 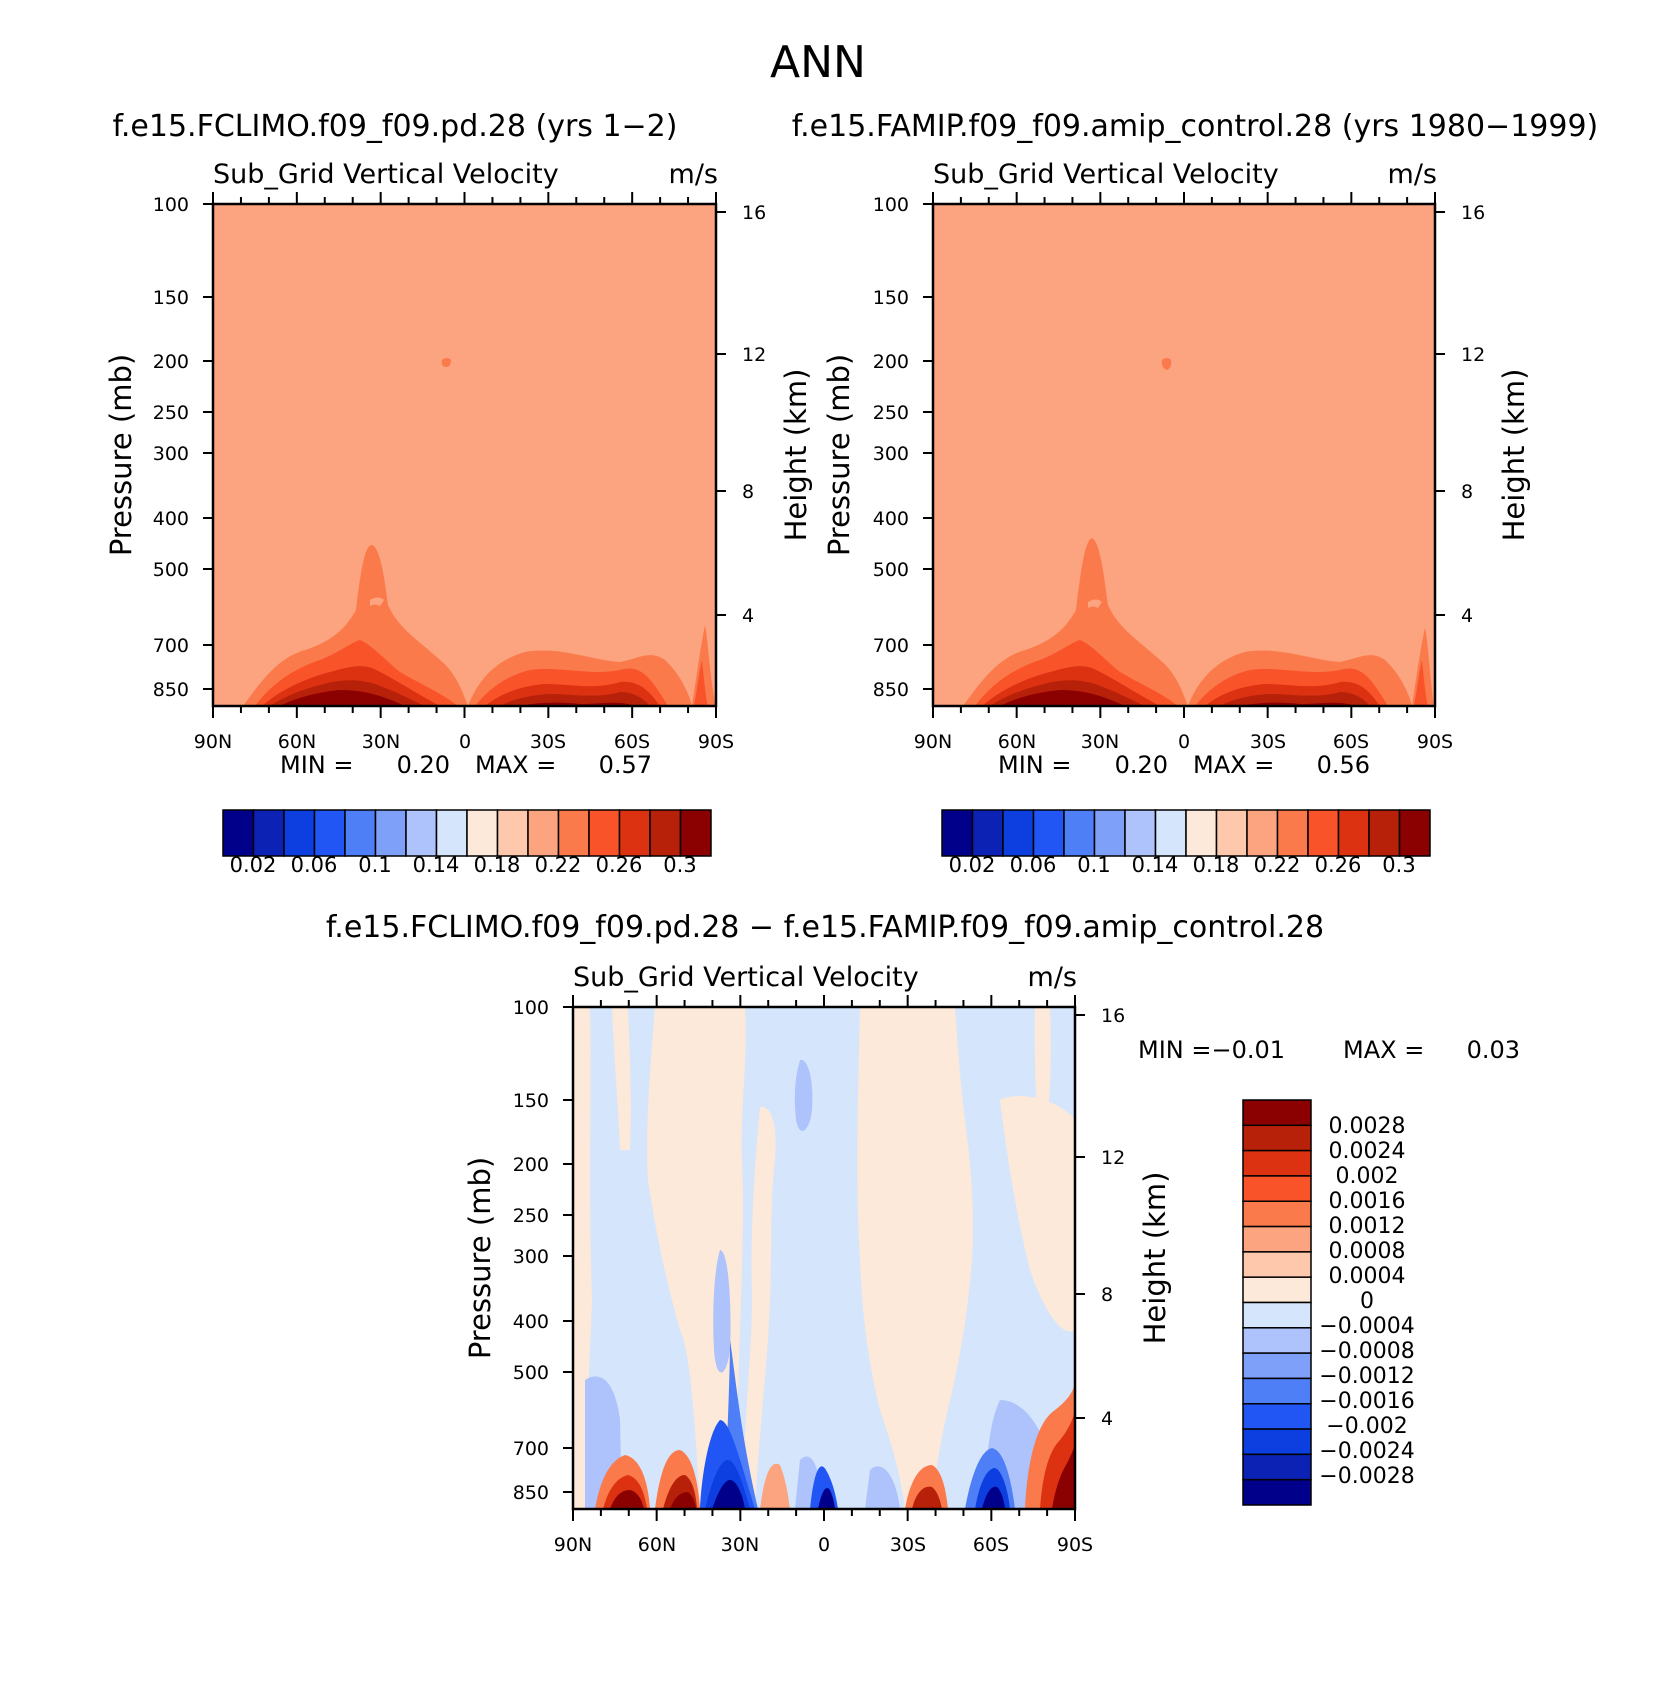 What do you see at coordinates (531, 1493) in the screenshot?
I see `y-tick-label: 850` at bounding box center [531, 1493].